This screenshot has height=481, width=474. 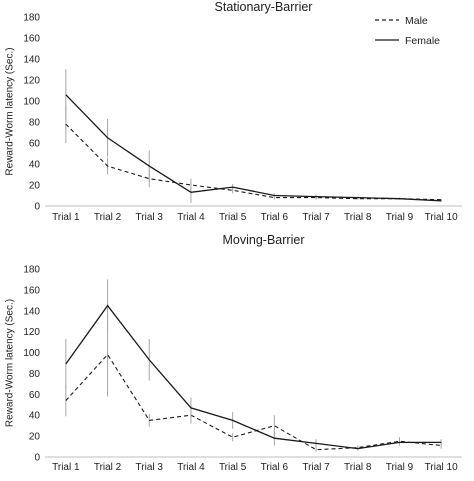 I want to click on legend-label-male: Male, so click(x=416, y=21).